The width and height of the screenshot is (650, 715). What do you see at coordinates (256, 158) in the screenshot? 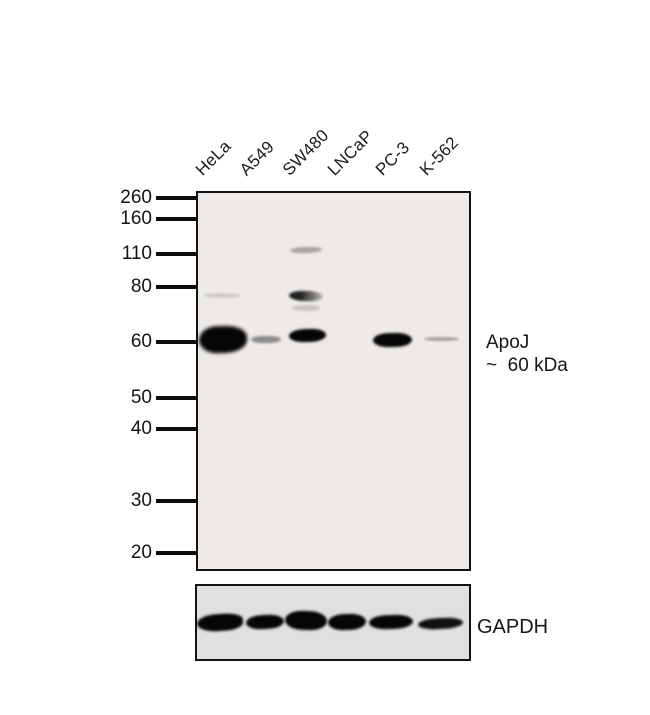
I see `lane-label-A549: A549` at bounding box center [256, 158].